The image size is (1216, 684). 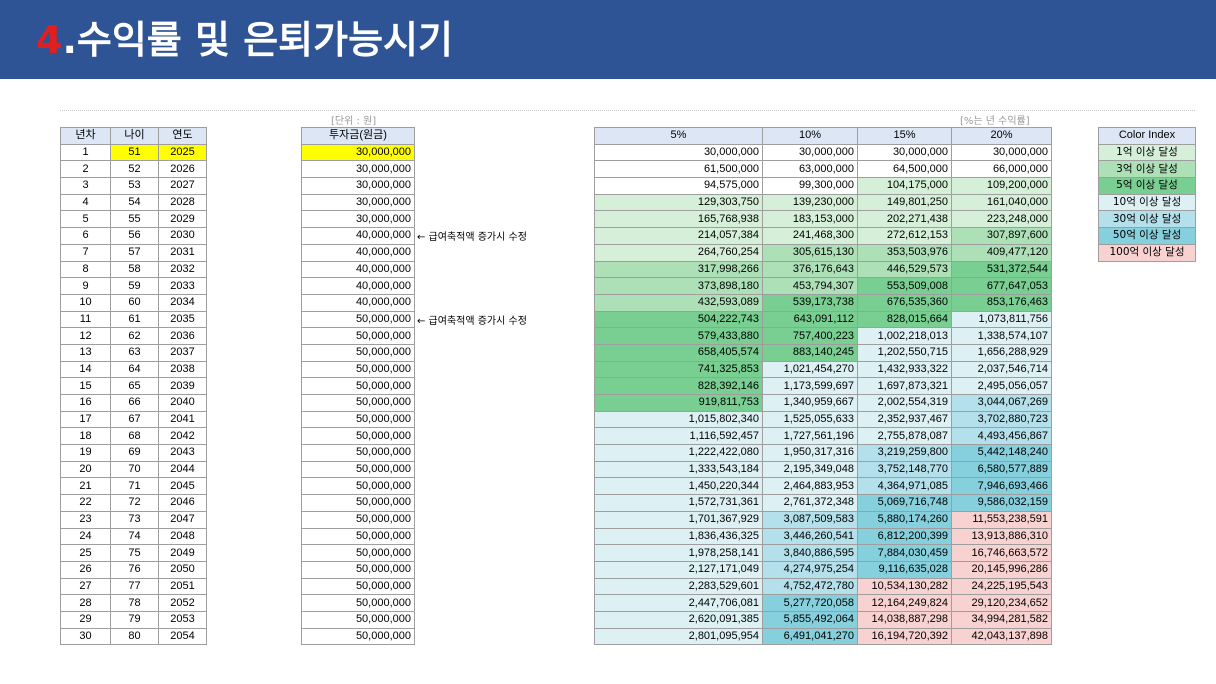 What do you see at coordinates (85, 236) in the screenshot?
I see `year-count-cell: 6` at bounding box center [85, 236].